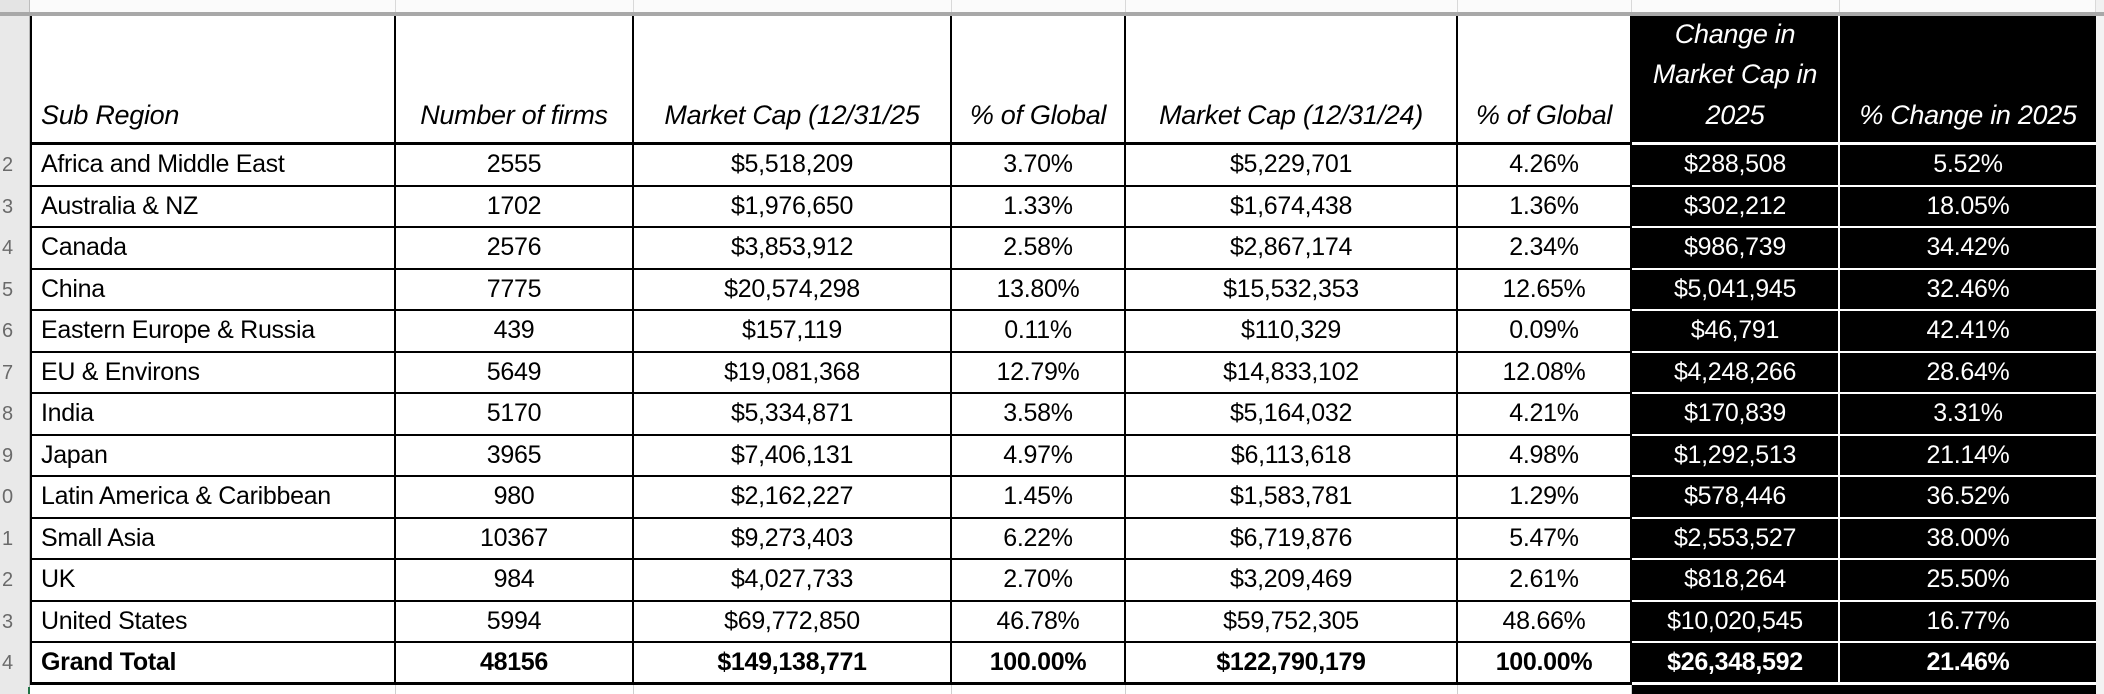 This screenshot has width=2104, height=694. What do you see at coordinates (213, 373) in the screenshot?
I see `cell-region: EU & Environs` at bounding box center [213, 373].